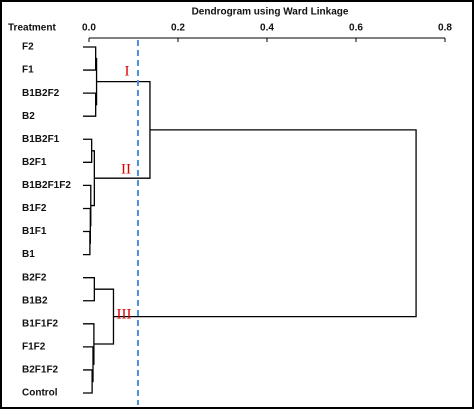  I want to click on leaf-label: B2, so click(28, 116).